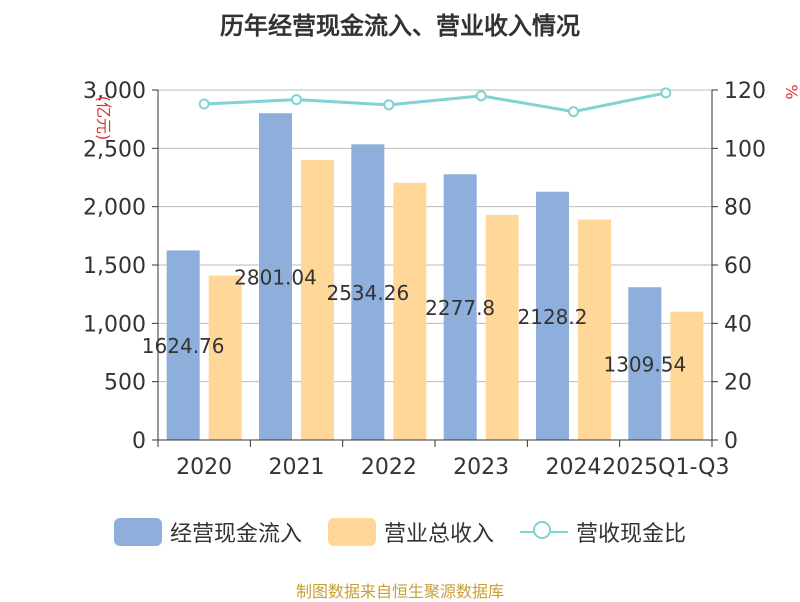  Describe the element at coordinates (125, 383) in the screenshot. I see `y-left-tick-label: 500` at that location.